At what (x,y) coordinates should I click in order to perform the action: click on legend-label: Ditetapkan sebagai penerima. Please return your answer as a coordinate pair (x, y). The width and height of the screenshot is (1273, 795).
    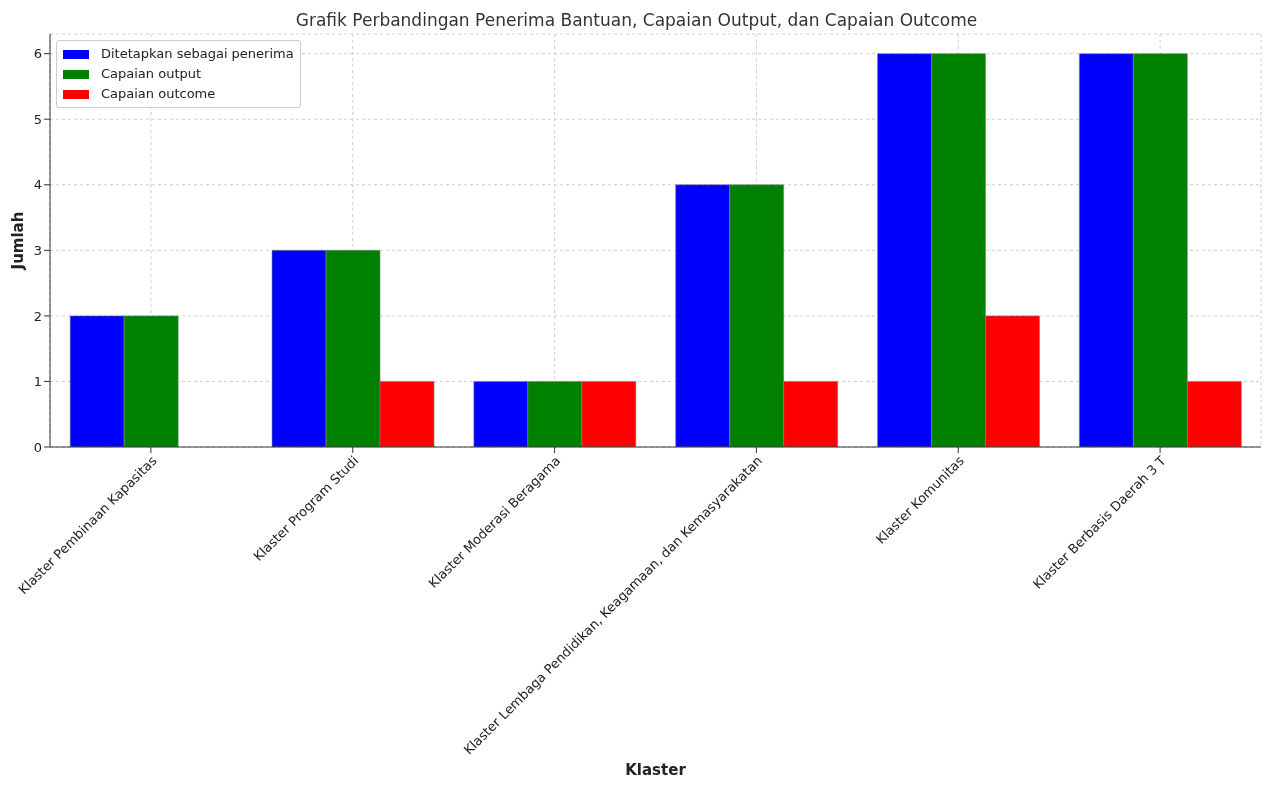
    Looking at the image, I should click on (197, 54).